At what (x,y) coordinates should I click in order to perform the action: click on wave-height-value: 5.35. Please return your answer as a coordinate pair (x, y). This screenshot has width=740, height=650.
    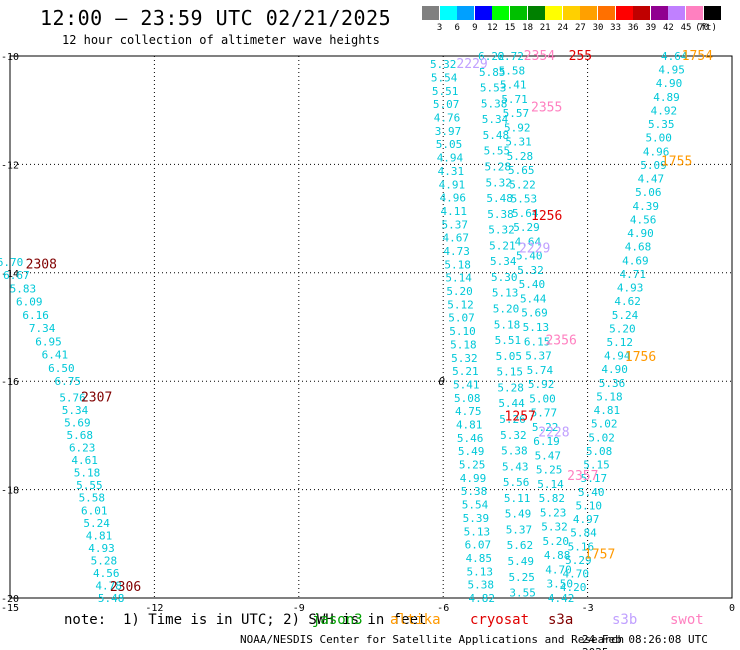
    Looking at the image, I should click on (661, 124).